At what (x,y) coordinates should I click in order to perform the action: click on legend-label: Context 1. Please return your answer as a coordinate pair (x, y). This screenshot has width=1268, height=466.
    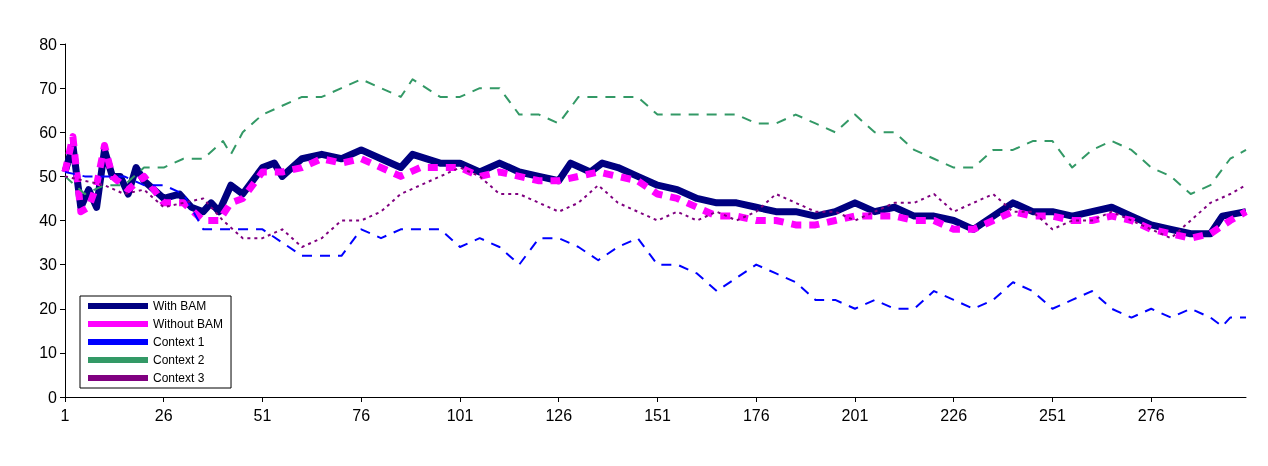
    Looking at the image, I should click on (179, 342).